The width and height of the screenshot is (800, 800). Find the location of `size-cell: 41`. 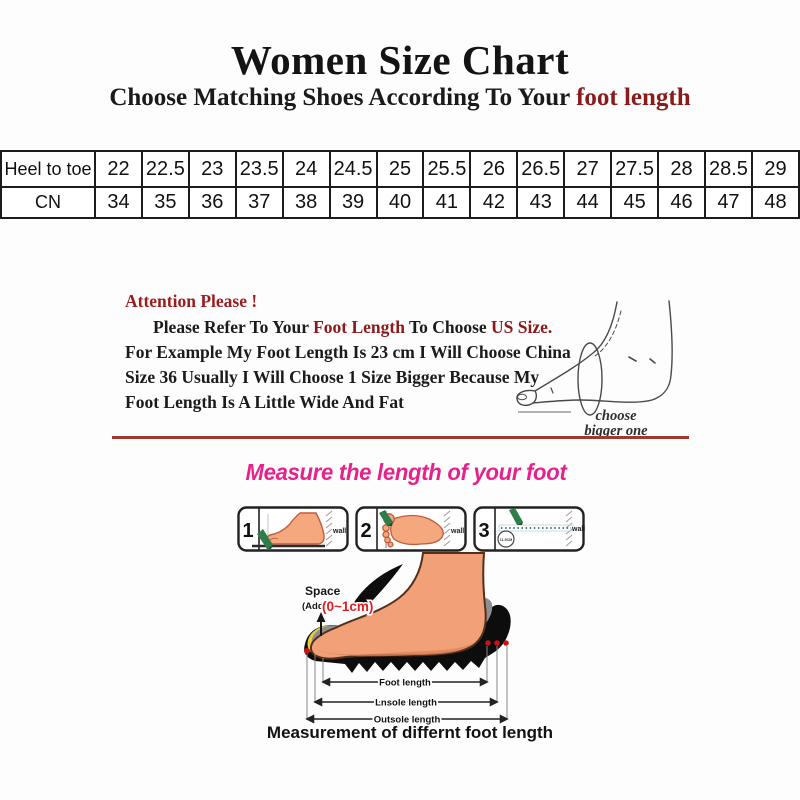

size-cell: 41 is located at coordinates (447, 202).